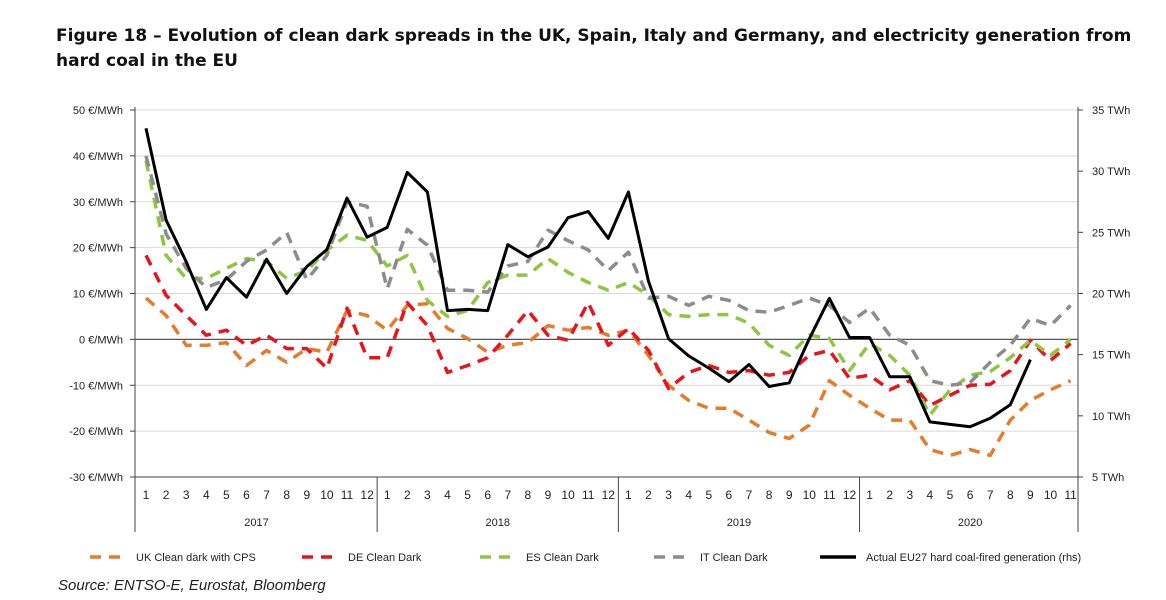 This screenshot has height=600, width=1166. What do you see at coordinates (98, 111) in the screenshot?
I see `left-tick-label: 50 €/MWh` at bounding box center [98, 111].